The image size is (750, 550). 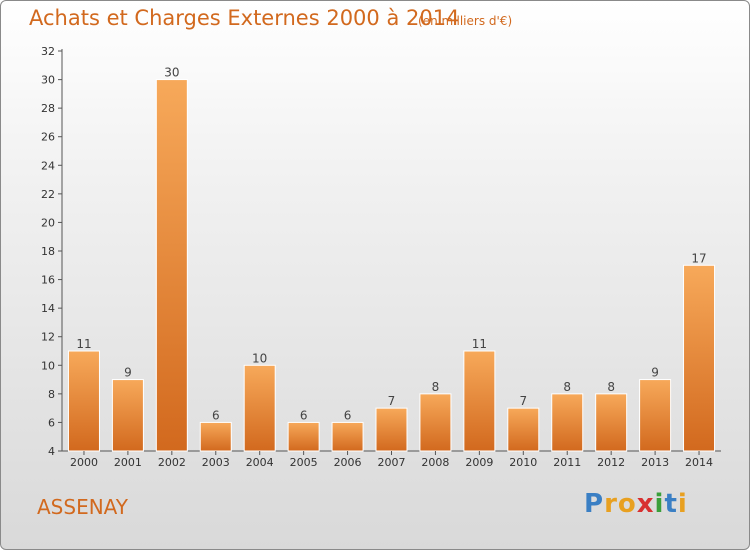 What do you see at coordinates (435, 462) in the screenshot?
I see `x-tick-label: 2008` at bounding box center [435, 462].